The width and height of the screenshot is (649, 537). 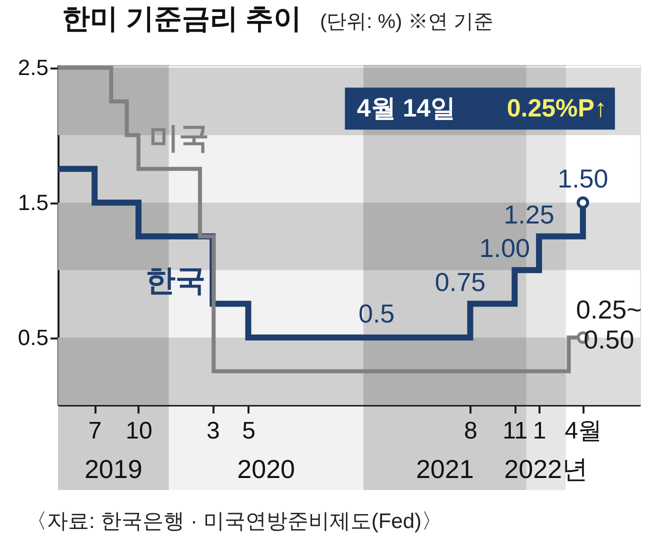 I want to click on x-tick-label: 8, so click(x=471, y=431).